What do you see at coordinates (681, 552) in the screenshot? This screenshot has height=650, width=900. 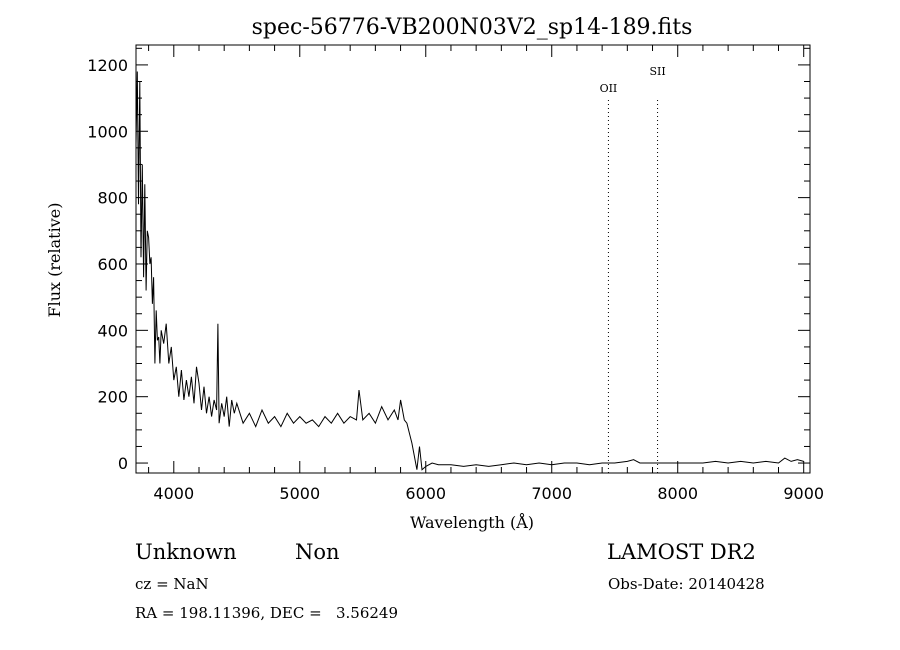 I see `survey-name: LAMOST DR2` at bounding box center [681, 552].